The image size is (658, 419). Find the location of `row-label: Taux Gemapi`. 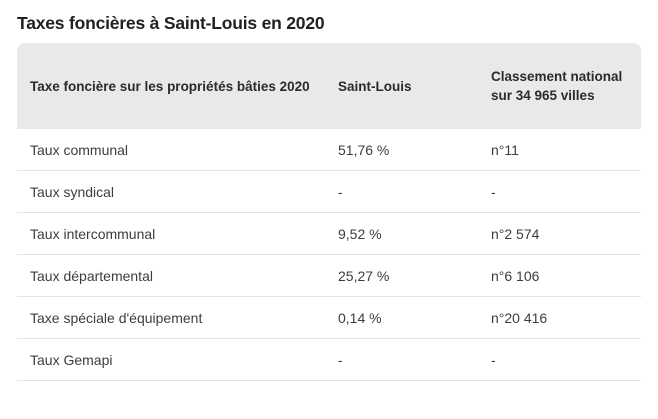

row-label: Taux Gemapi is located at coordinates (71, 359).